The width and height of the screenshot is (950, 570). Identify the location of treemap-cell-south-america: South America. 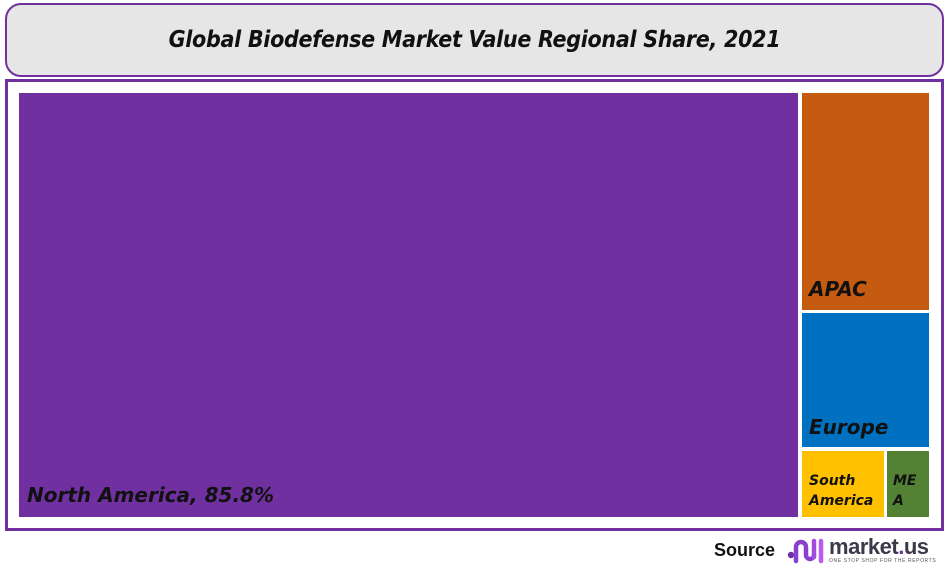
(843, 484).